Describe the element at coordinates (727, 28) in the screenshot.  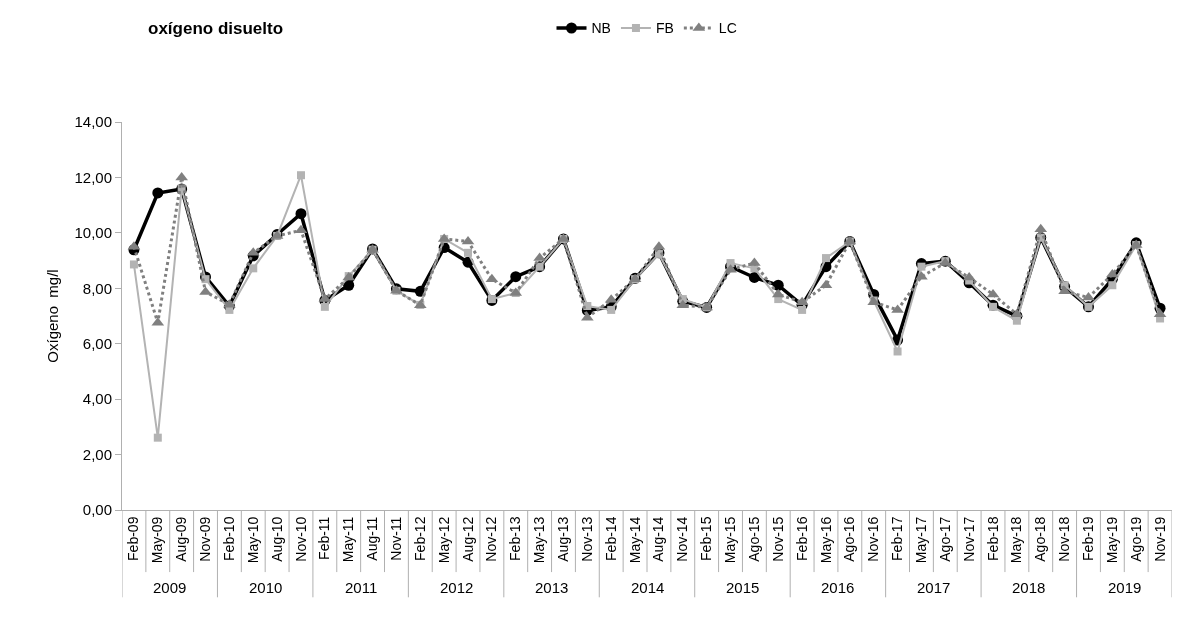
I see `legend-label: LC` at that location.